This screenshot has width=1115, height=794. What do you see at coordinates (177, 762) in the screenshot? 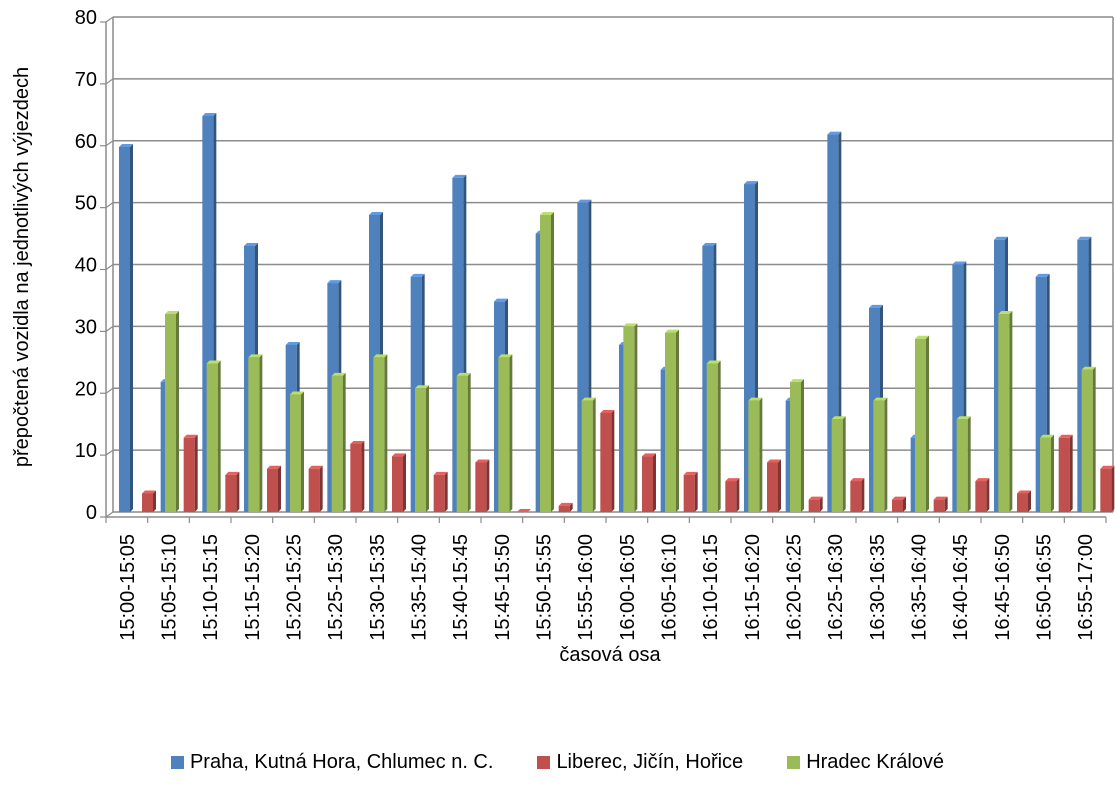
I see `legend-swatch-praha` at bounding box center [177, 762].